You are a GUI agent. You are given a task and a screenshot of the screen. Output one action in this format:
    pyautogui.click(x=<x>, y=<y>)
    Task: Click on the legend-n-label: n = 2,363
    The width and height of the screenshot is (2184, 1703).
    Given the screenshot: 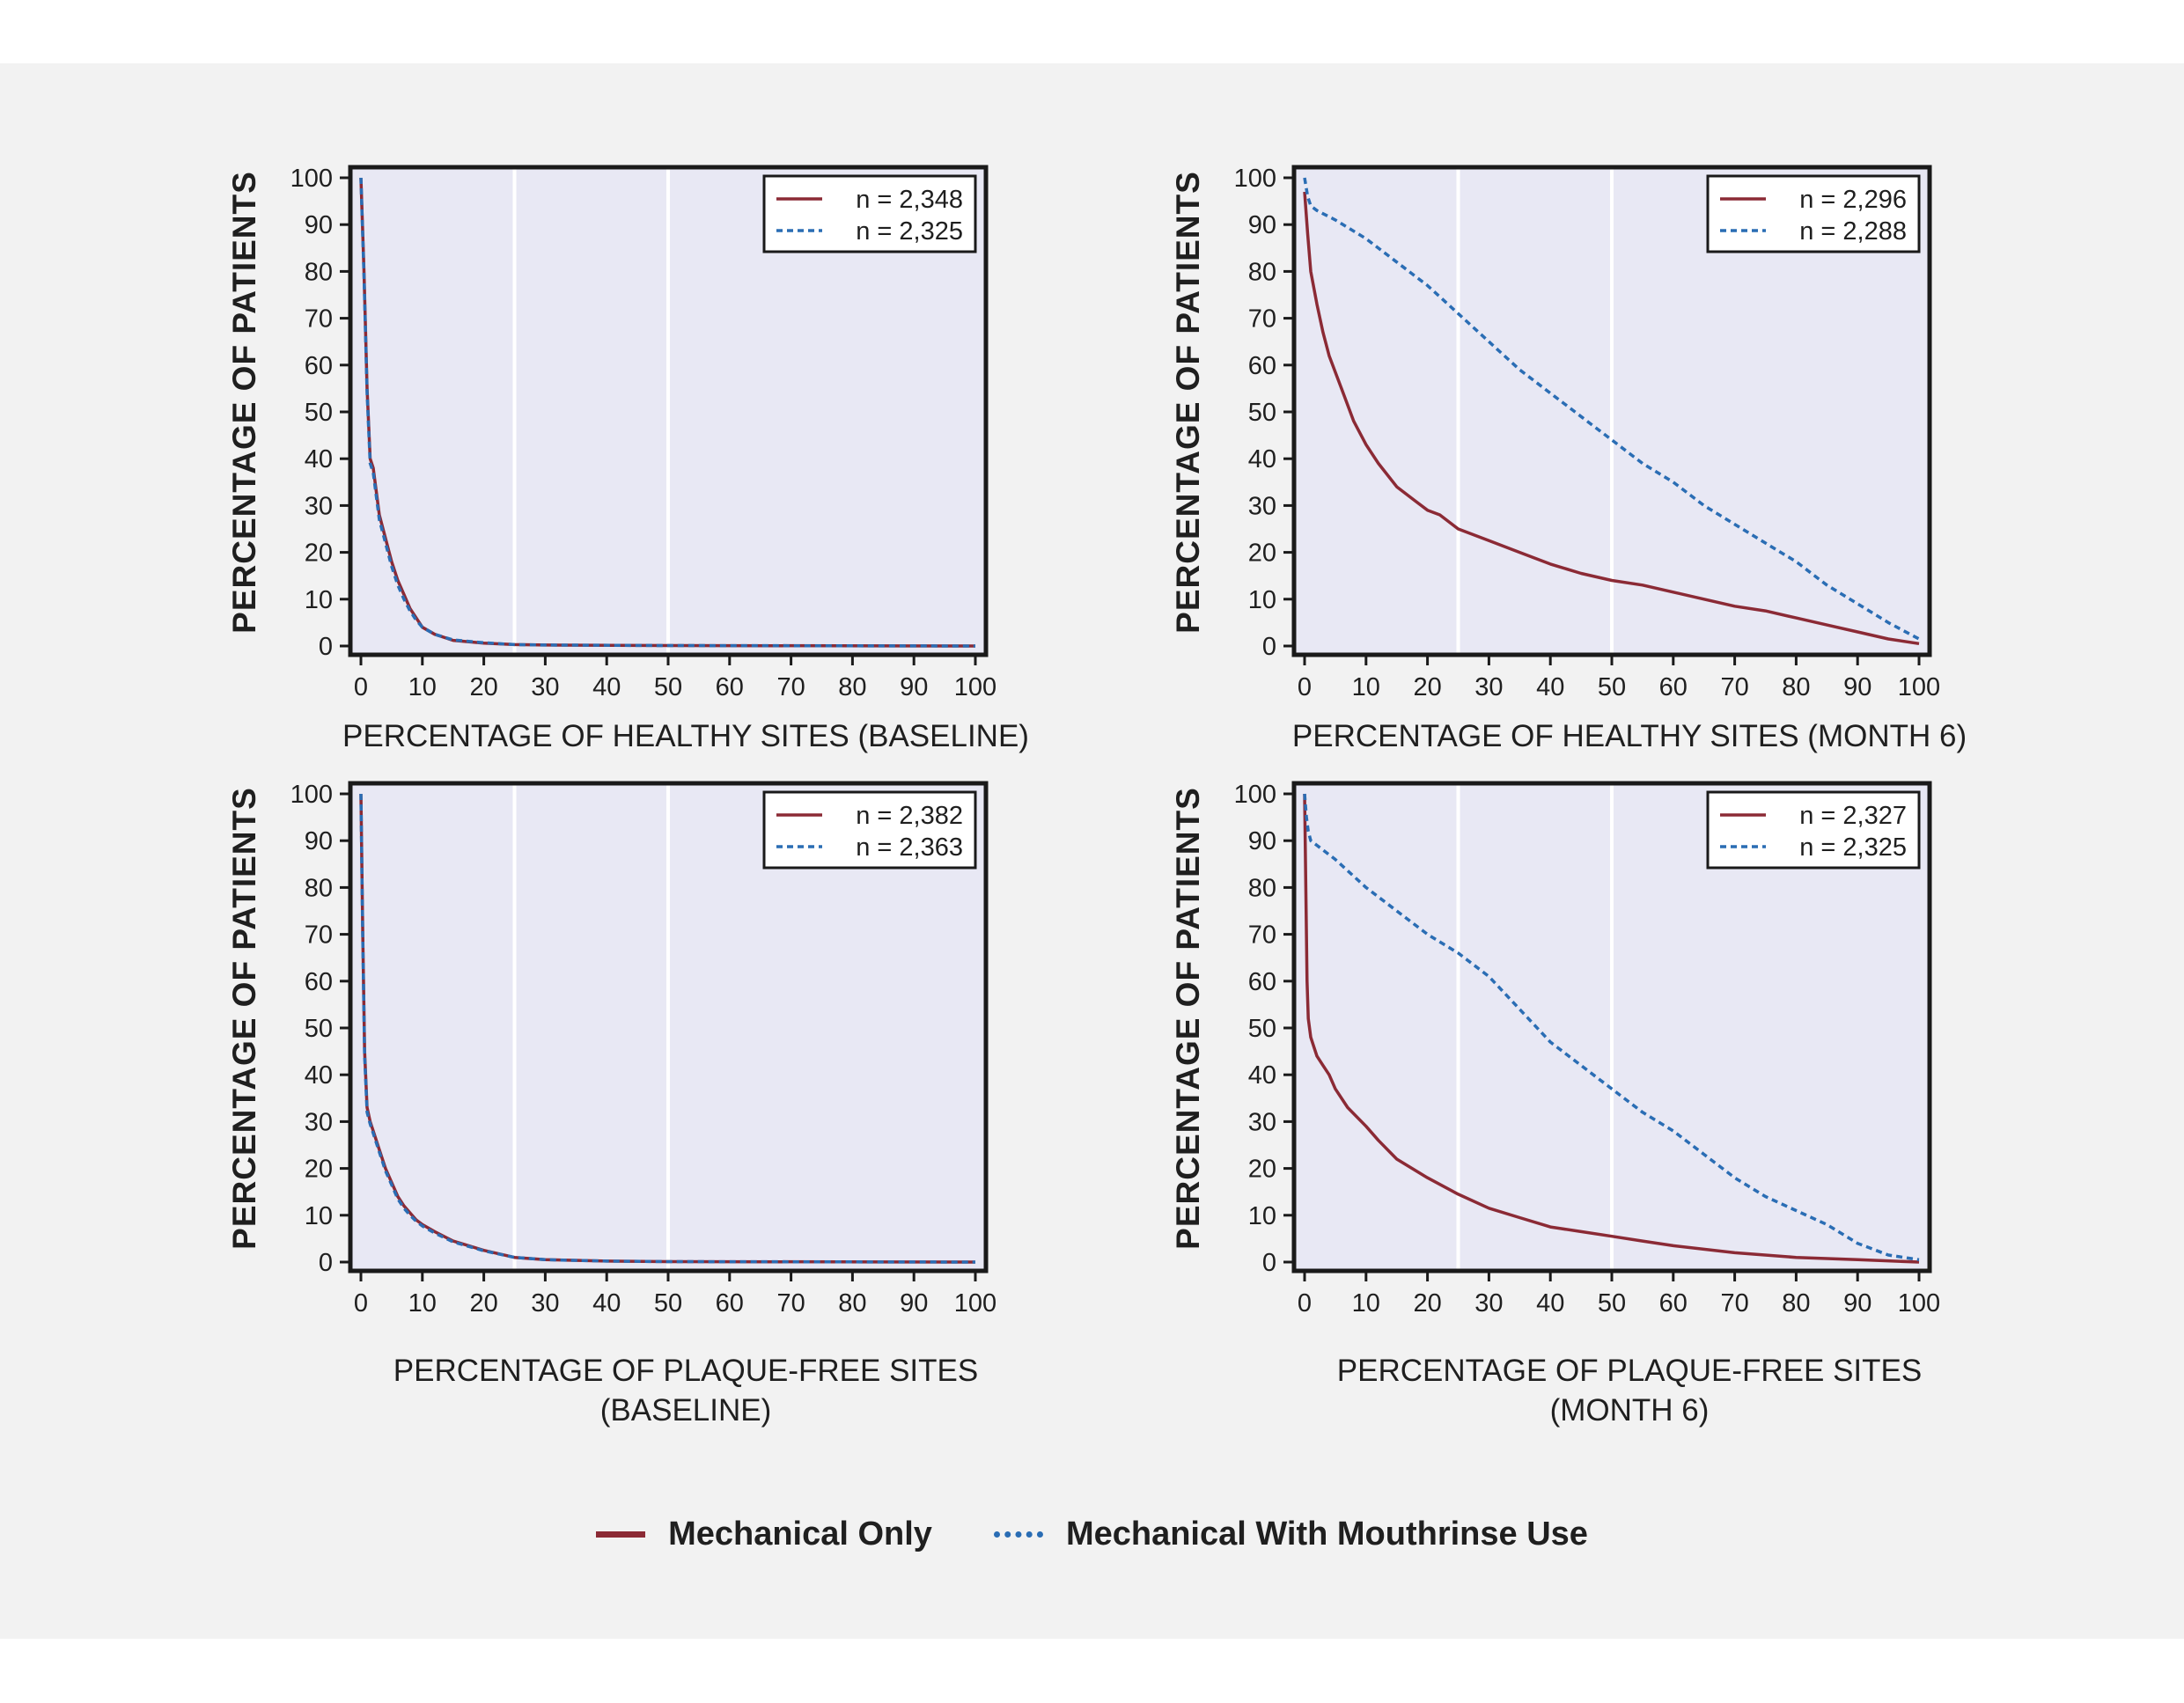 What is the action you would take?
    pyautogui.click(x=909, y=847)
    